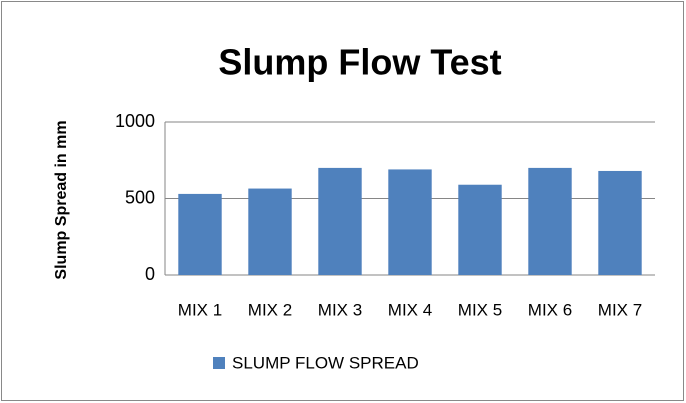 The width and height of the screenshot is (686, 403). I want to click on x-tick-label: MIX 7, so click(620, 309).